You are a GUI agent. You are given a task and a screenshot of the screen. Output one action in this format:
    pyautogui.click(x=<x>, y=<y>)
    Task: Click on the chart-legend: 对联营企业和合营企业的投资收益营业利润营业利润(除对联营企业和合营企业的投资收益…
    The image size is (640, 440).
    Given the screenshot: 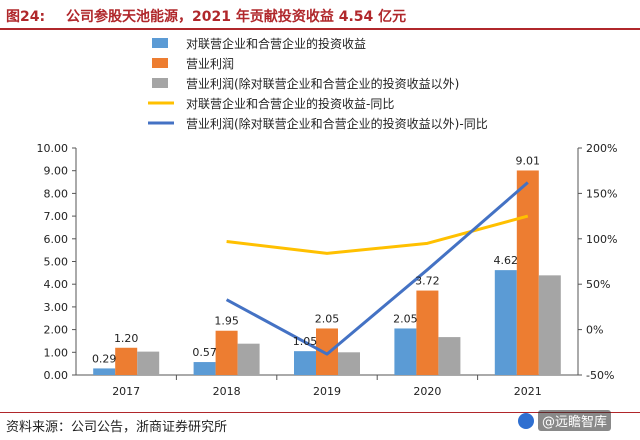 What is the action you would take?
    pyautogui.click(x=318, y=83)
    